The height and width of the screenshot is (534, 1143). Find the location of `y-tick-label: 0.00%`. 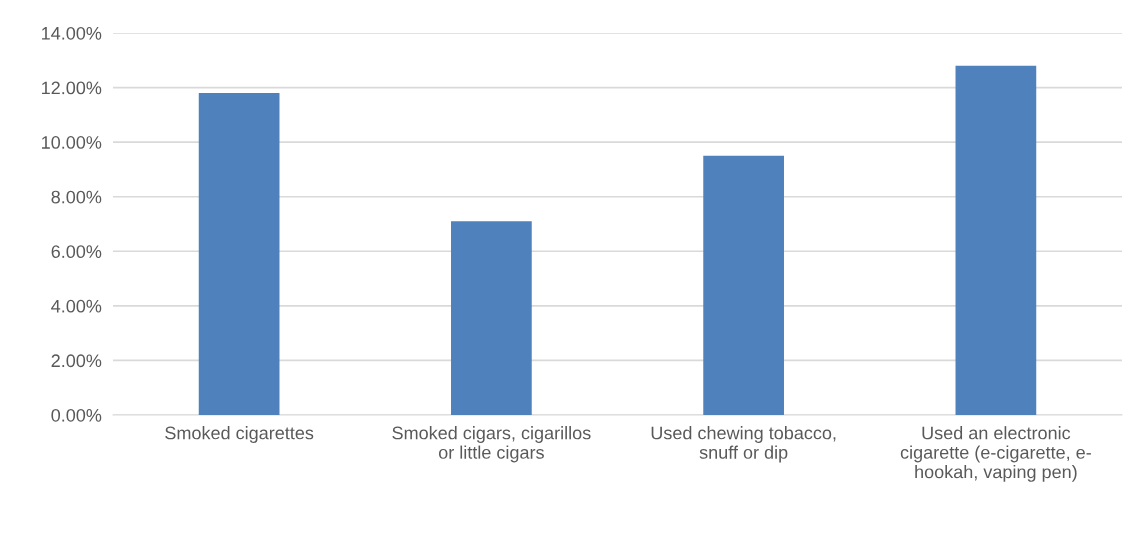

y-tick-label: 0.00% is located at coordinates (76, 415).